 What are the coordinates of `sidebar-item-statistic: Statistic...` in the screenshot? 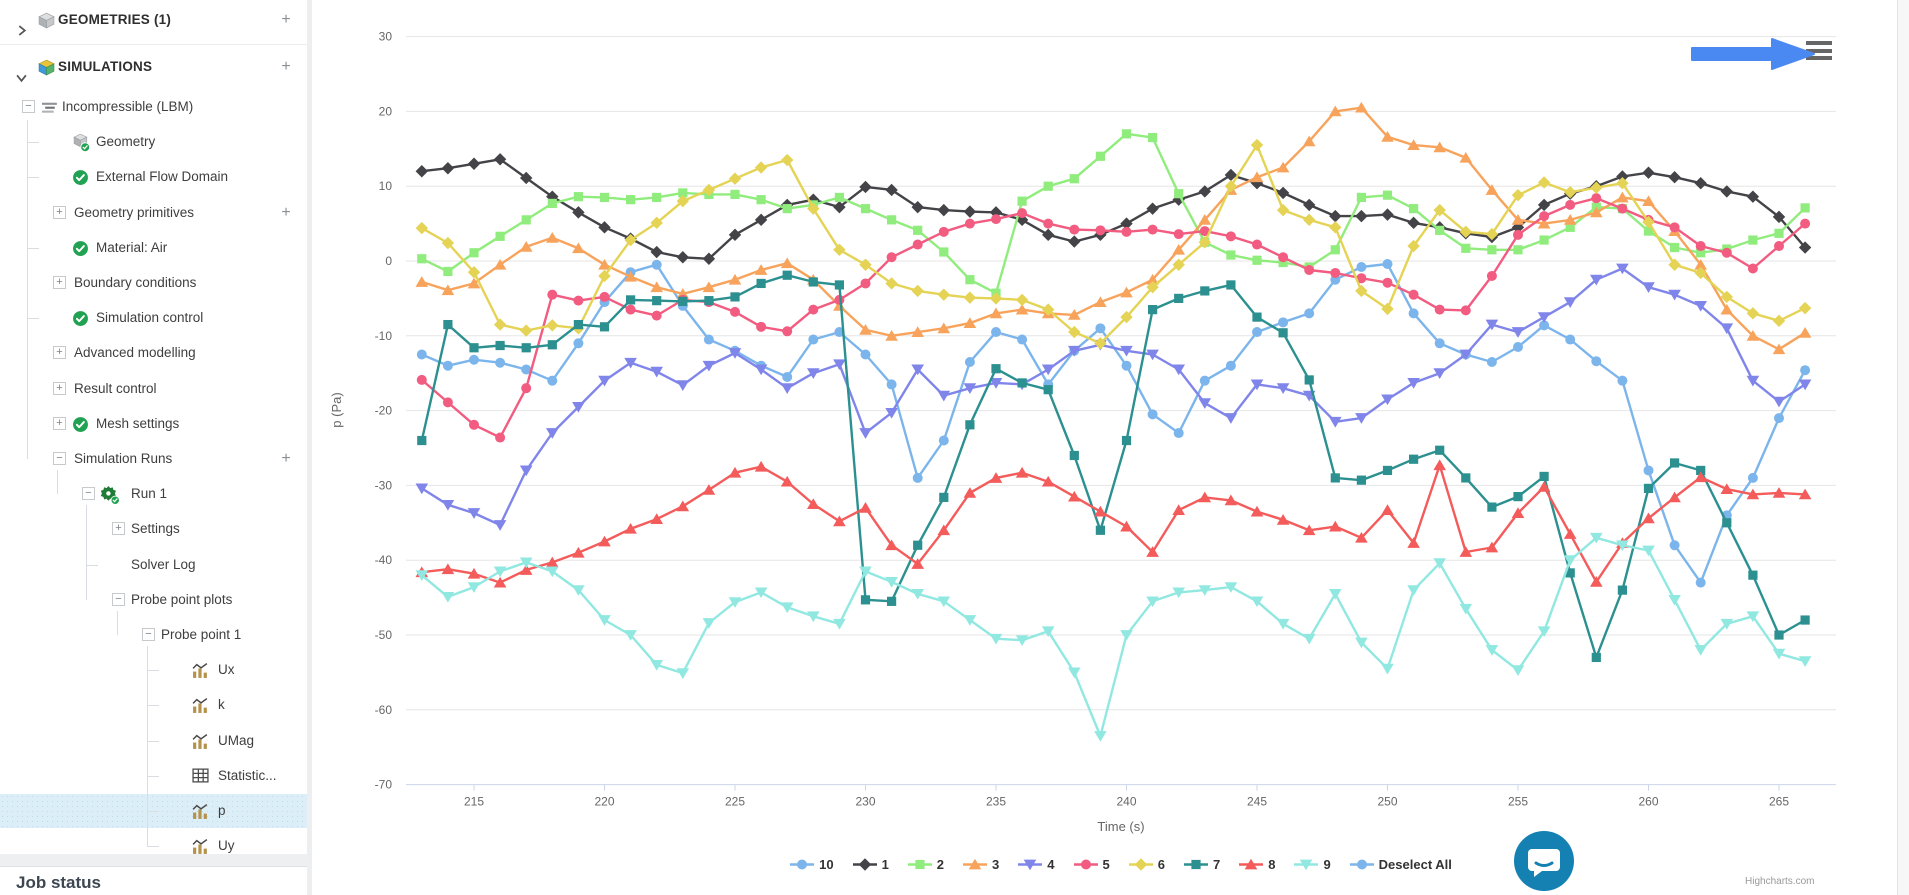 It's located at (153, 776).